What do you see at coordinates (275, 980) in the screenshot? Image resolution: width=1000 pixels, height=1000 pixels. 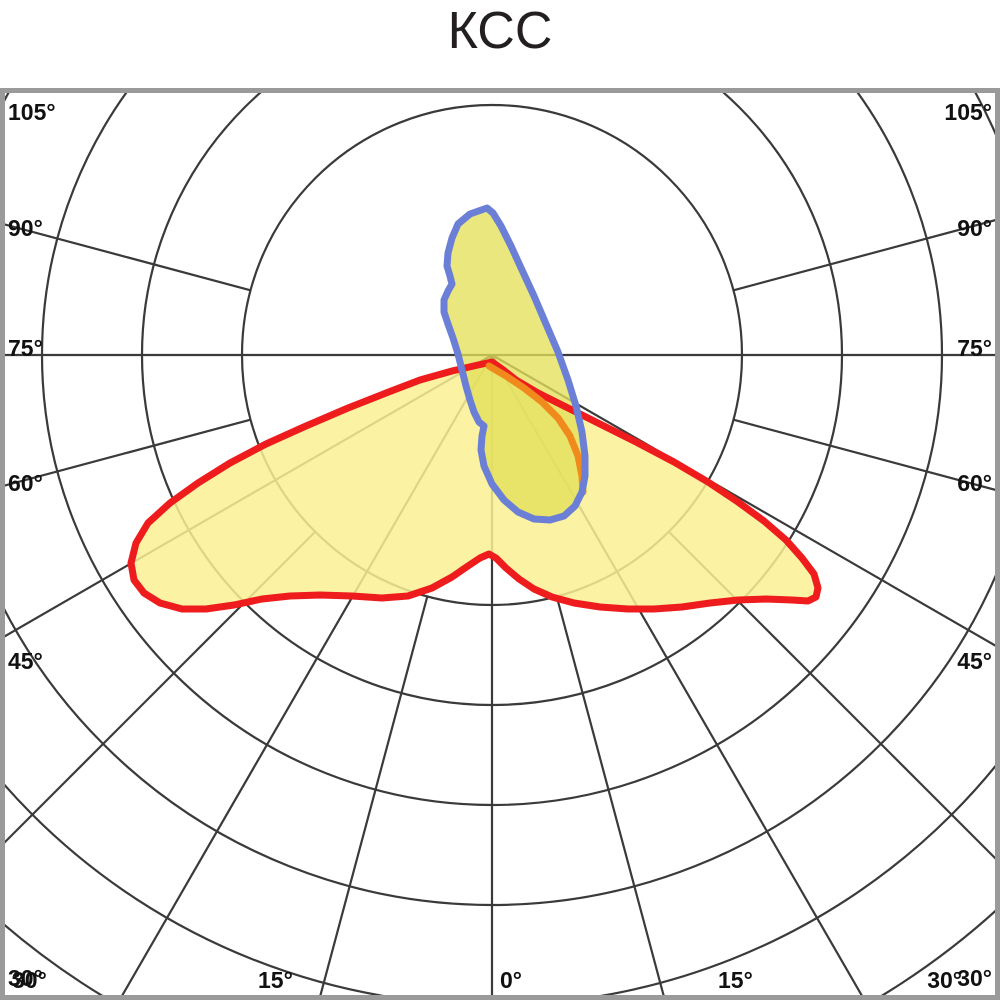 I see `axis-tick-bottom-1: 15°` at bounding box center [275, 980].